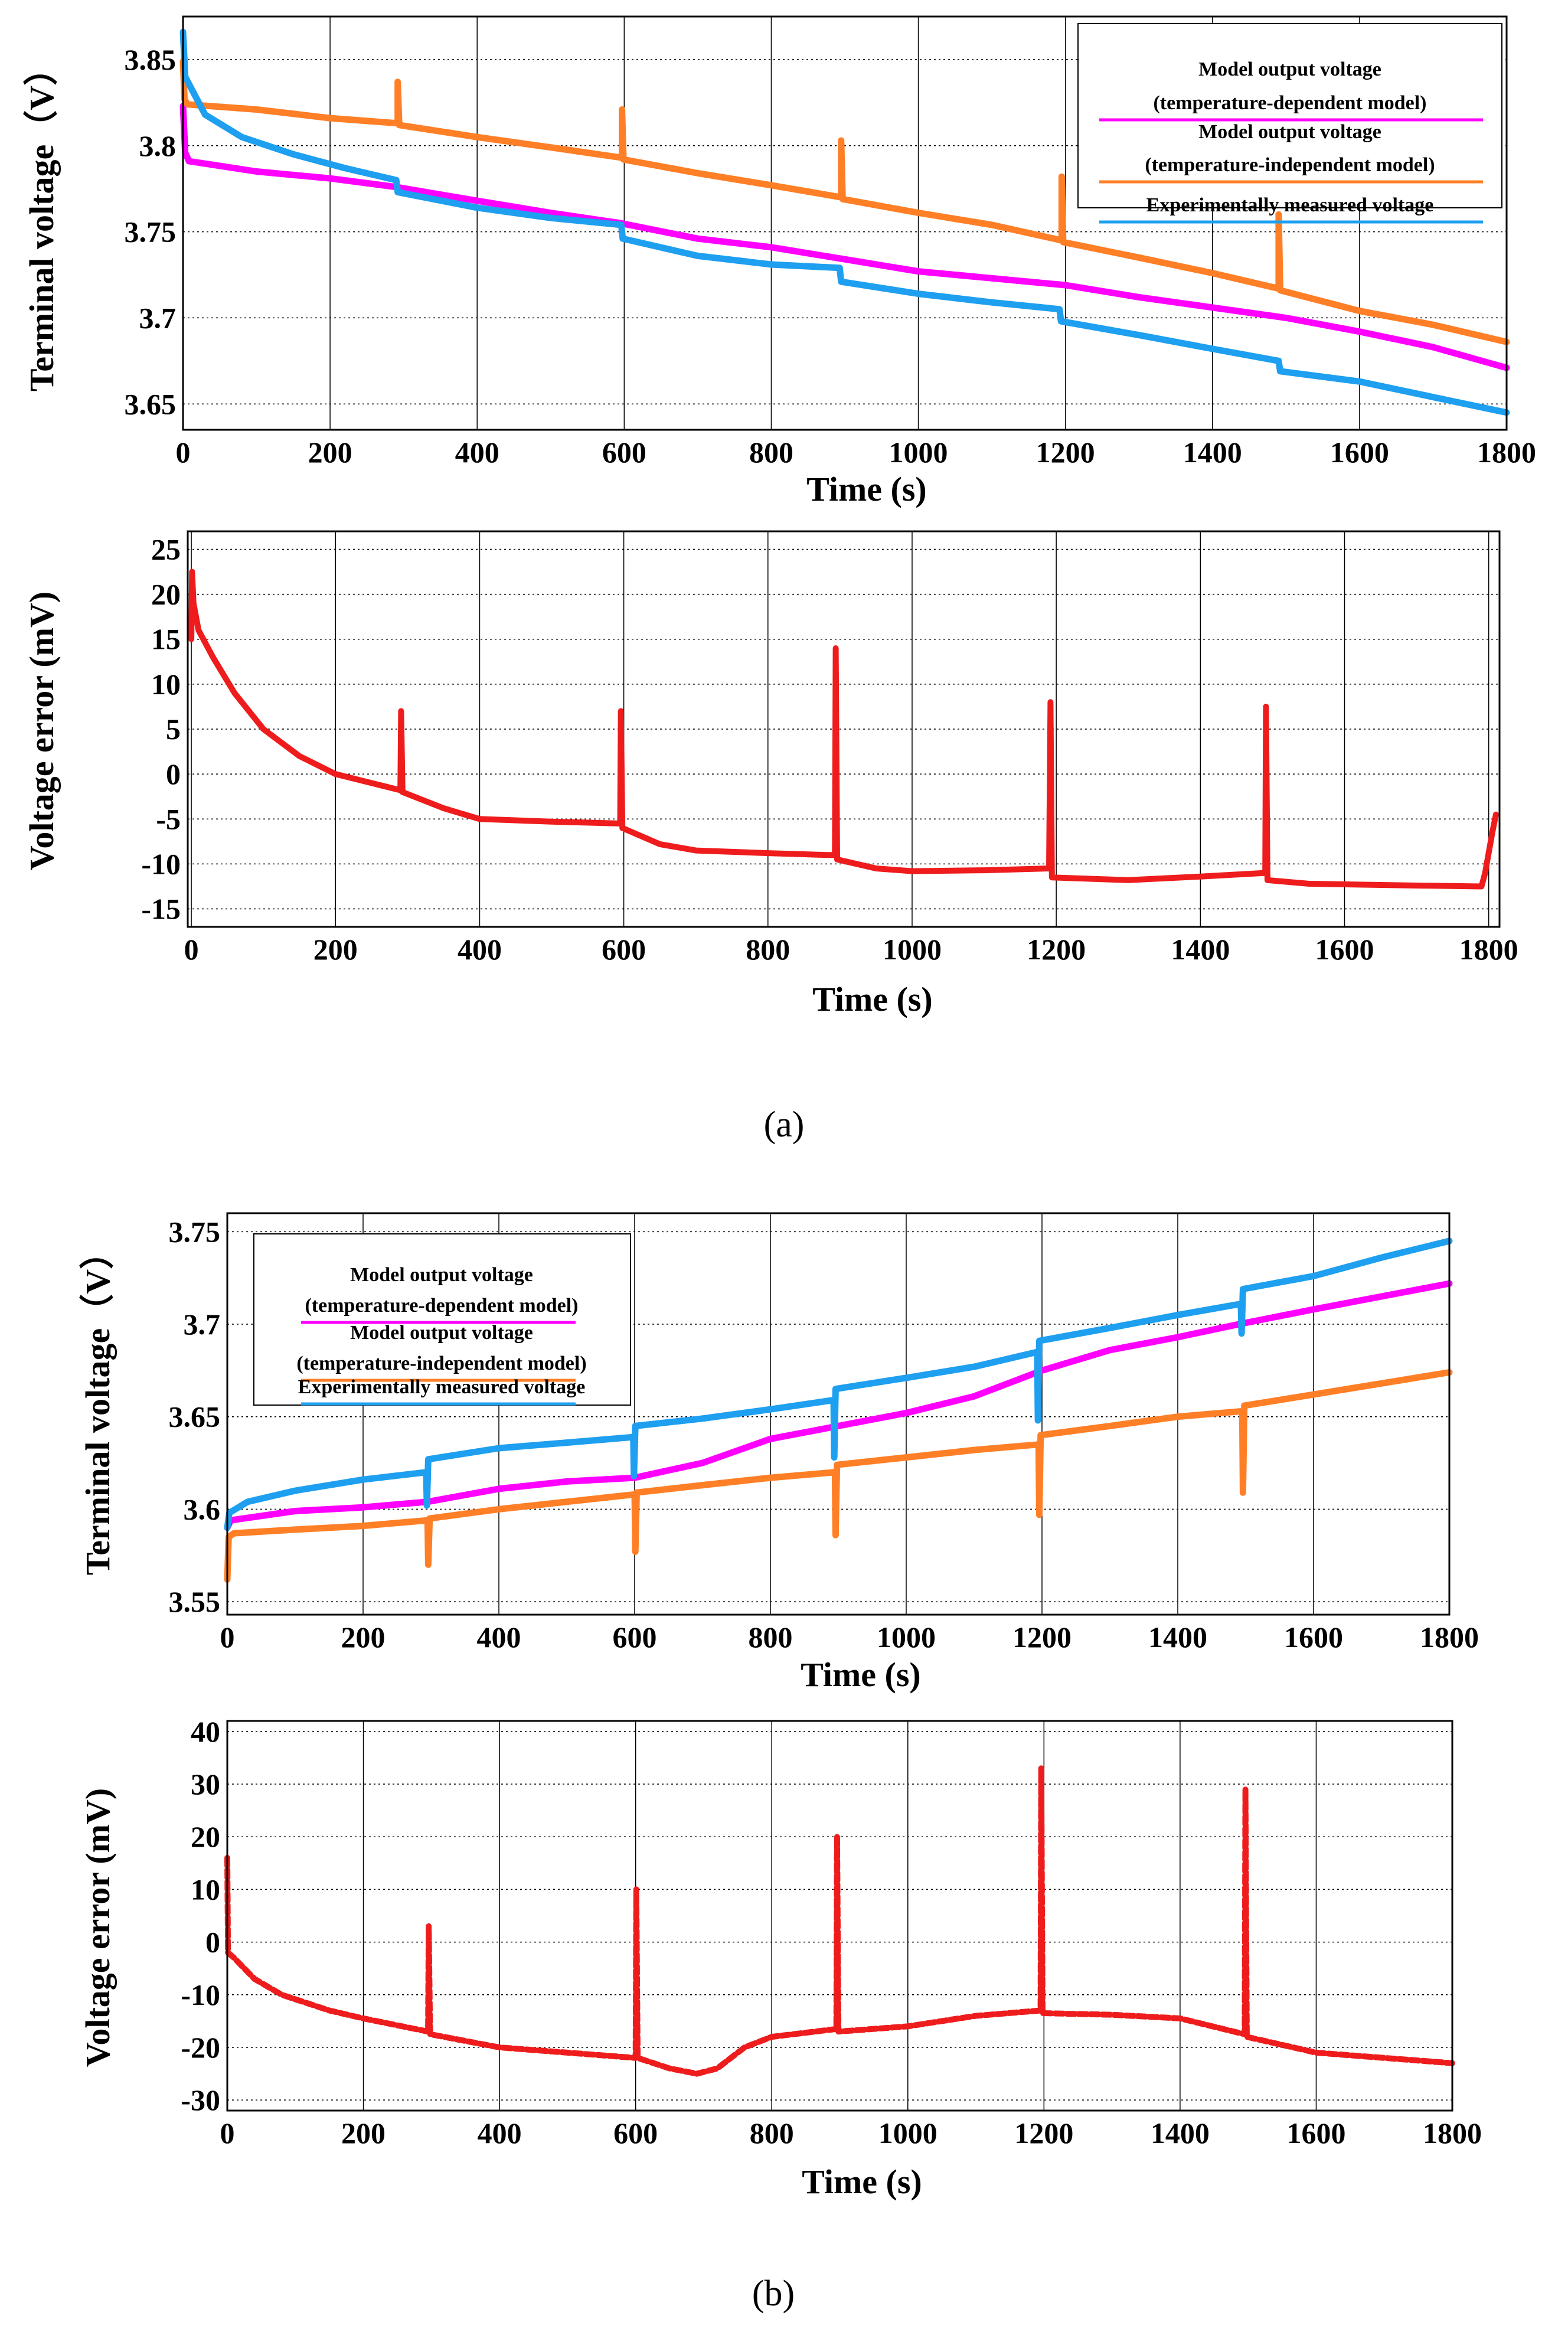  What do you see at coordinates (212, 1942) in the screenshot?
I see `y-tick-label: 0` at bounding box center [212, 1942].